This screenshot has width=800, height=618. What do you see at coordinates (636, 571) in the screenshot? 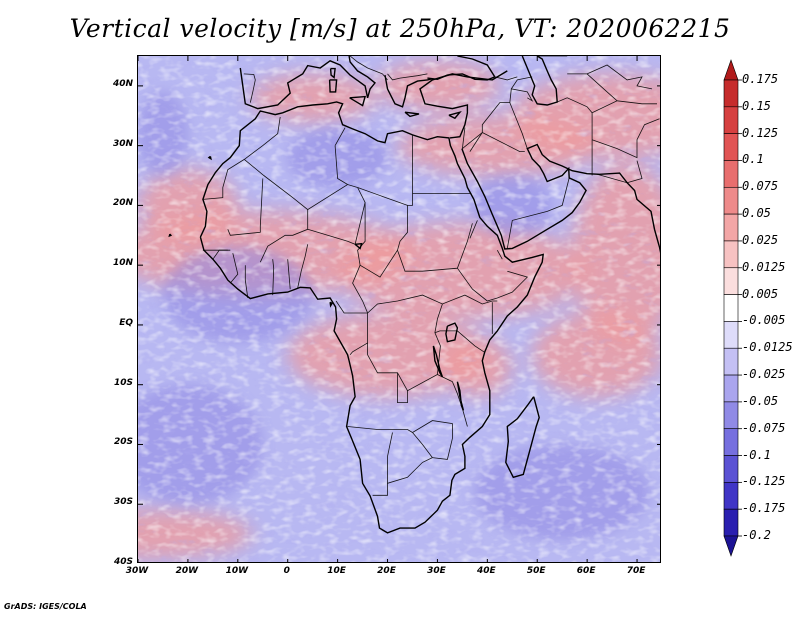
I see `lon-tick-label: 70E` at bounding box center [636, 571].